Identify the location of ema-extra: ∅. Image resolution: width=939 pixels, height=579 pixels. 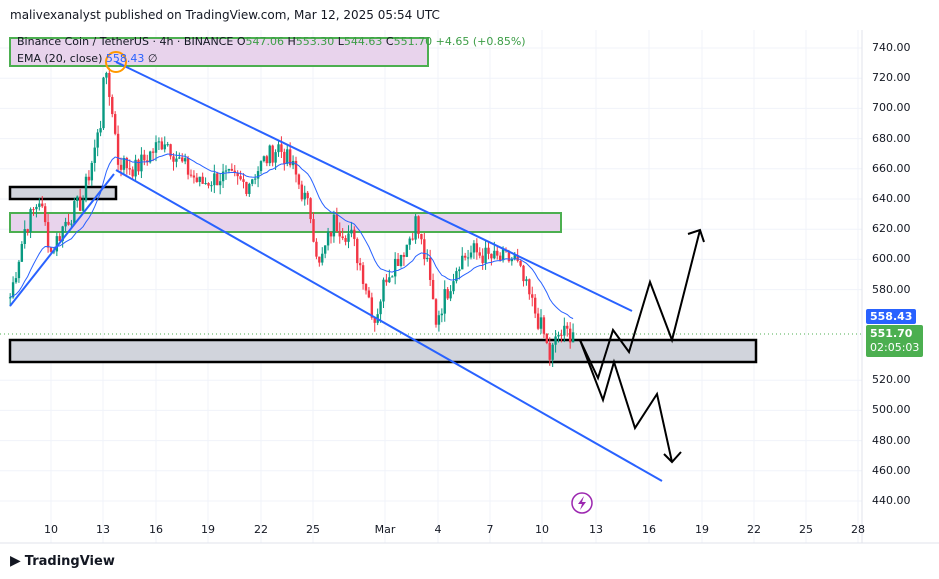
(152, 58).